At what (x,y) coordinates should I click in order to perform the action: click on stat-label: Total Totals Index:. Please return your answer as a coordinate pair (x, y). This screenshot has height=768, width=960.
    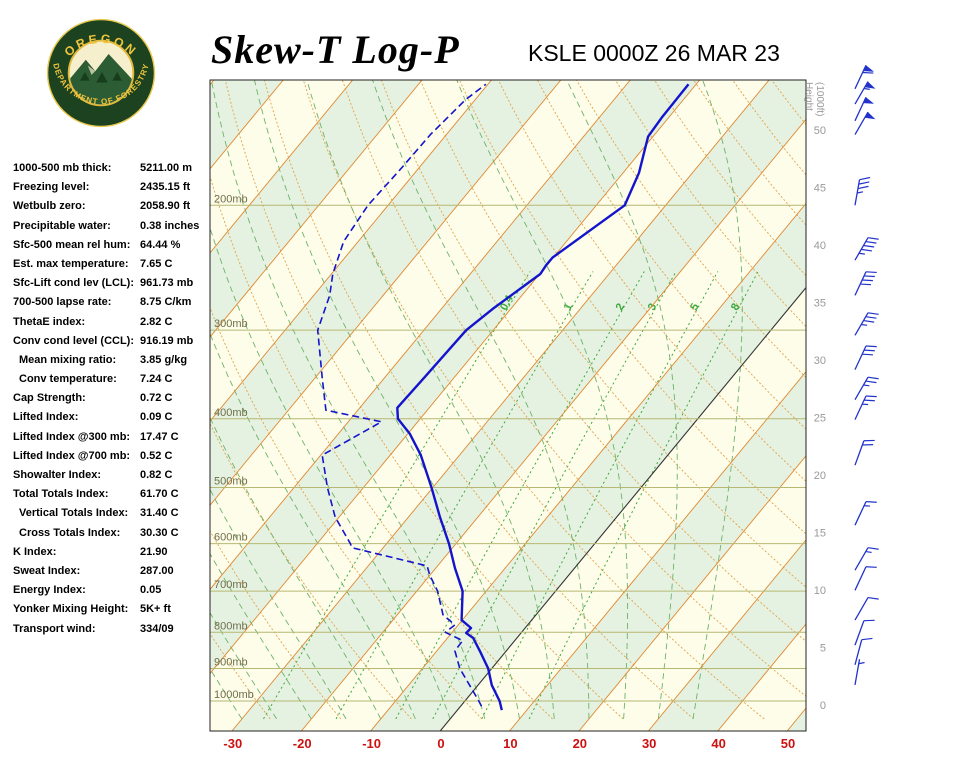
    Looking at the image, I should click on (61, 494).